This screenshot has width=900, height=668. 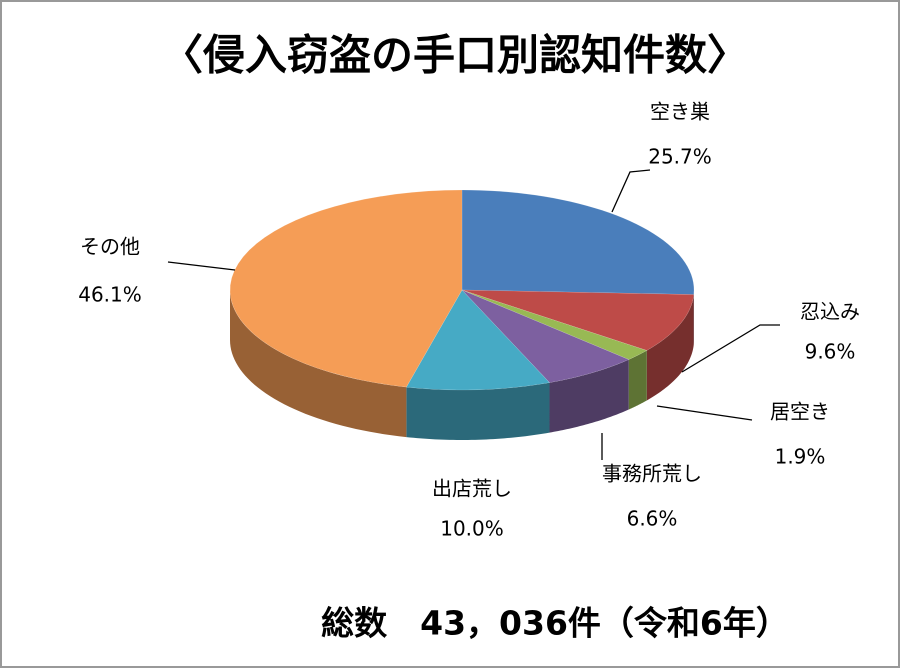 What do you see at coordinates (800, 457) in the screenshot?
I see `value-label: 1.9%` at bounding box center [800, 457].